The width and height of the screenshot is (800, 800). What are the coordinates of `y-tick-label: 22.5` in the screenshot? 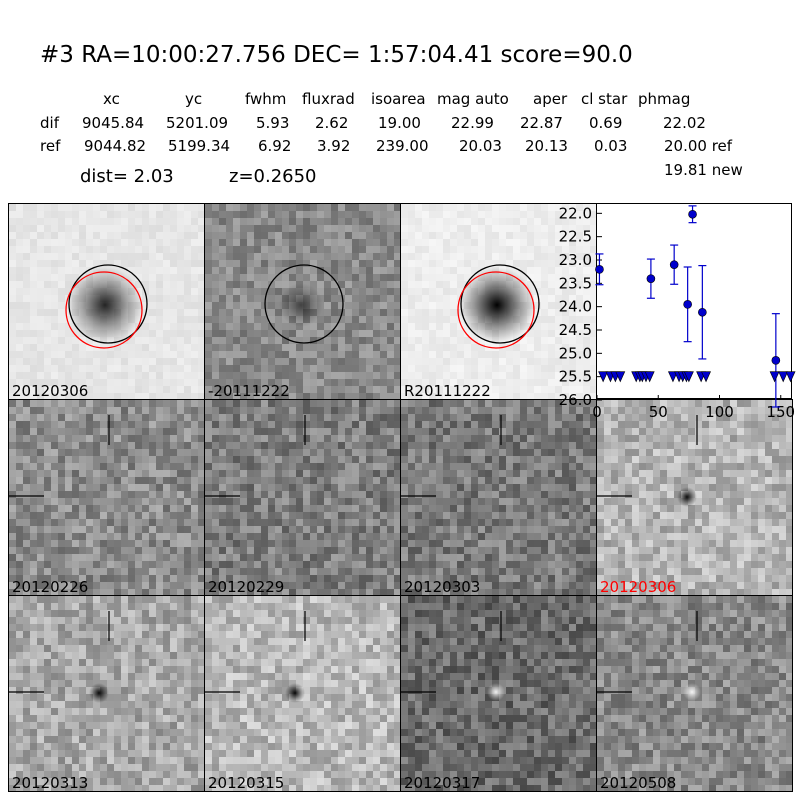 It's located at (575, 237).